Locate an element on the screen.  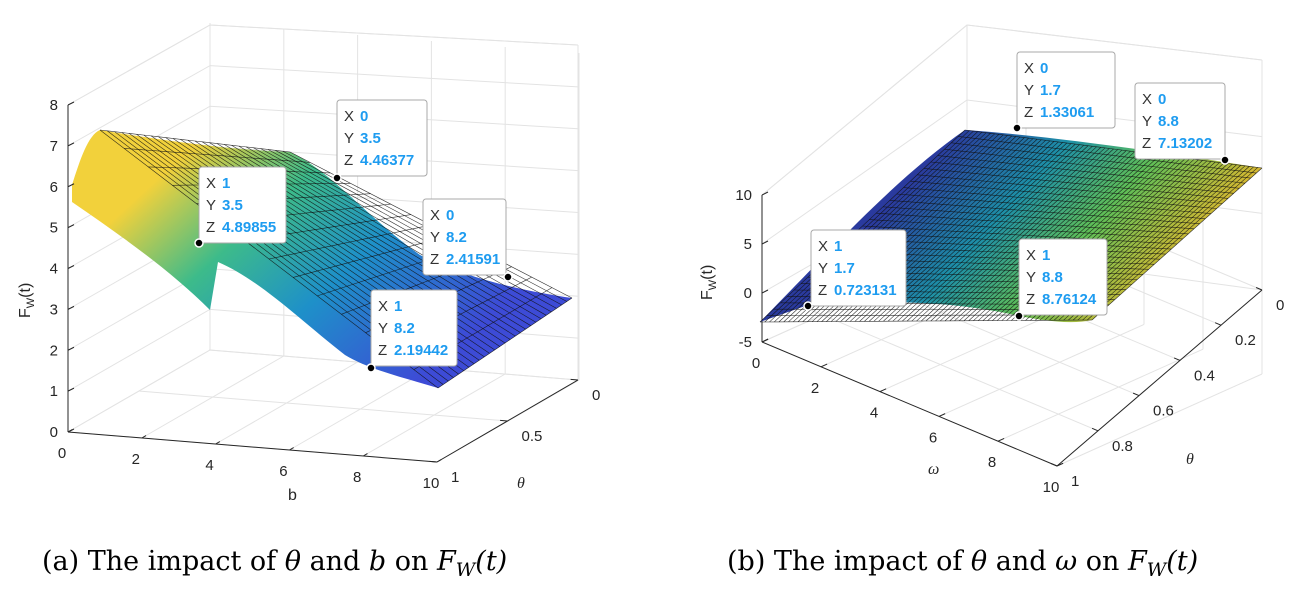
chart-b-x-tick-label: 0 is located at coordinates (756, 363).